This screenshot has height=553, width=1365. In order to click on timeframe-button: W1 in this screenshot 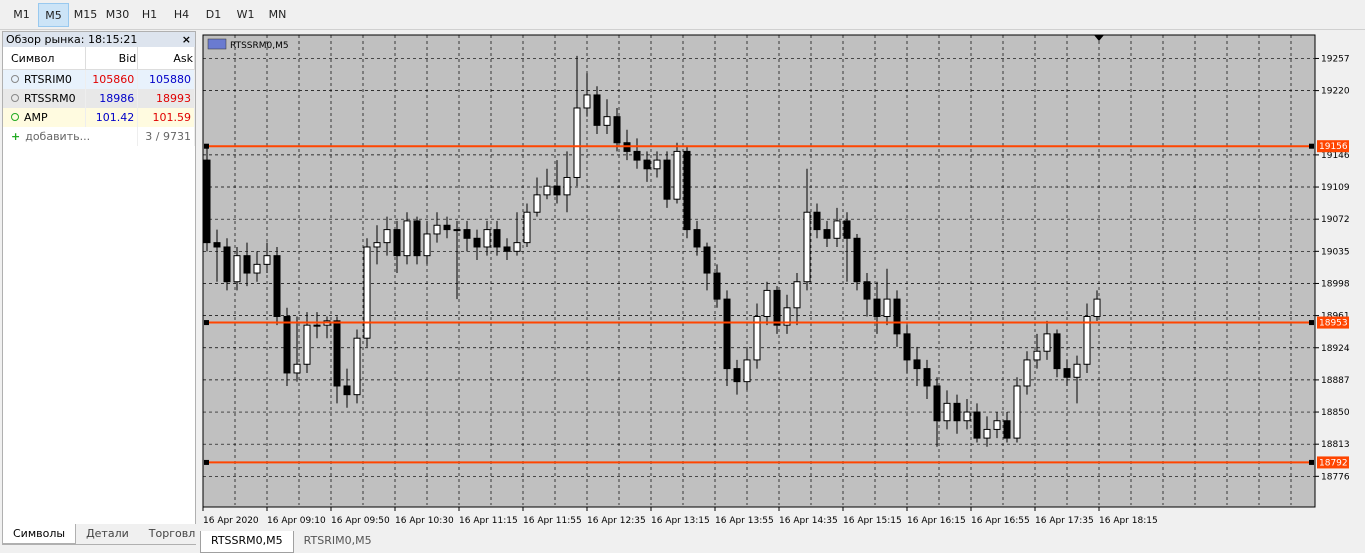, I will do `click(245, 14)`.